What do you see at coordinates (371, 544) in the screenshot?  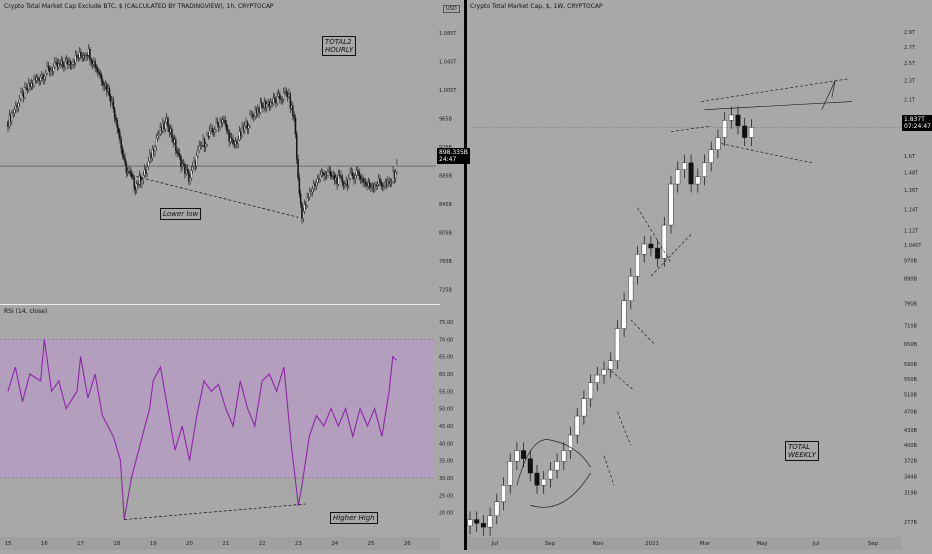 I see `left-time-tick: 25` at bounding box center [371, 544].